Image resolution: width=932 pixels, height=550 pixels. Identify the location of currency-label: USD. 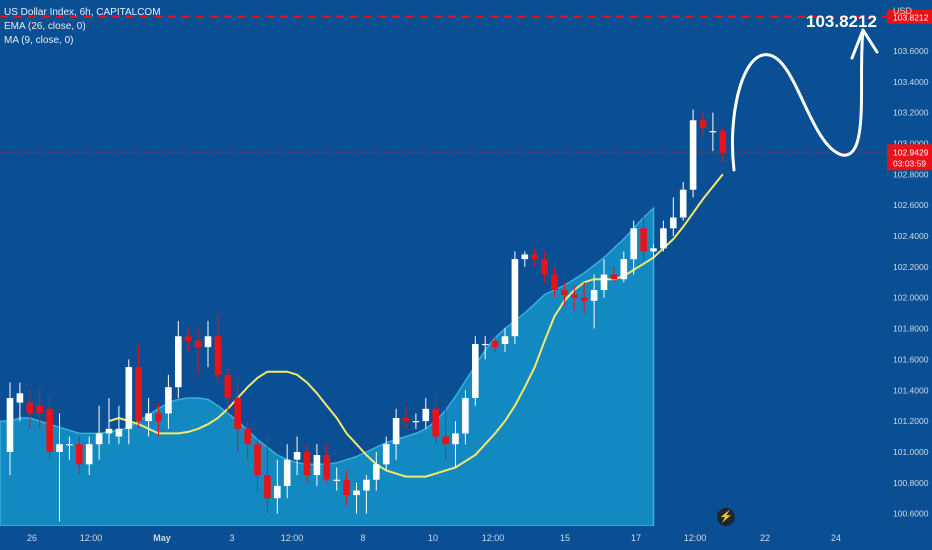
(902, 11).